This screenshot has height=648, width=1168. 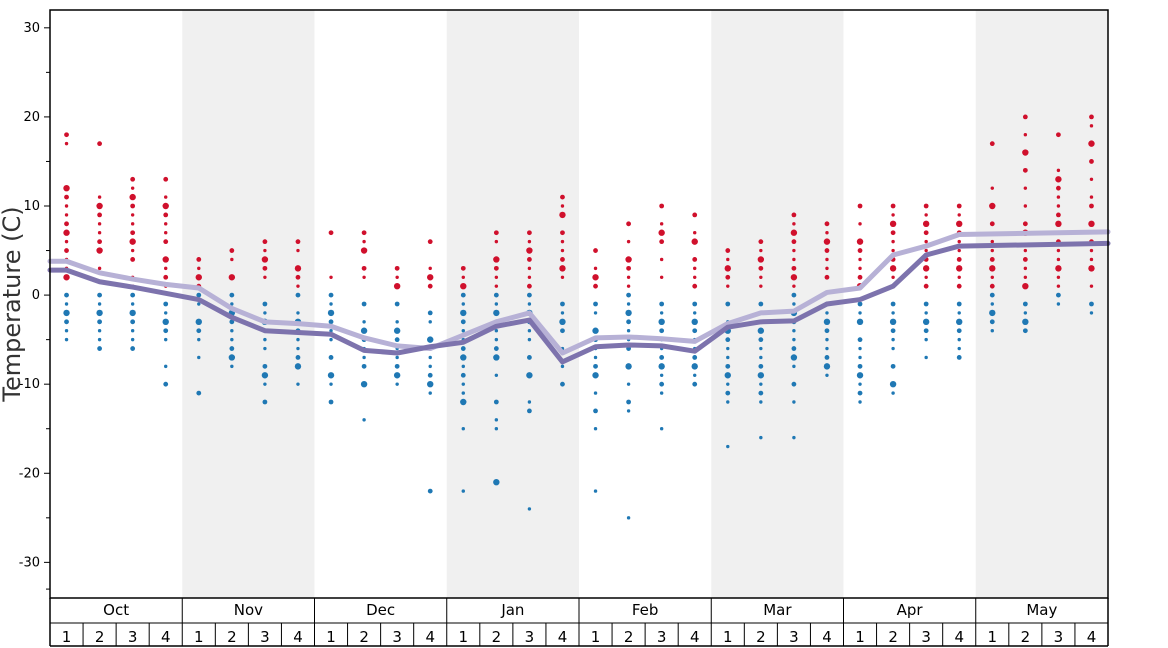 I want to click on month-label-dec: Dec, so click(x=380, y=610).